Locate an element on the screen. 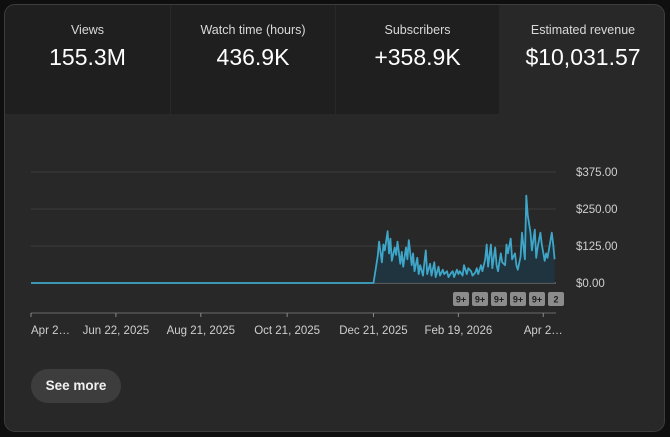 The width and height of the screenshot is (670, 437). y-tick-label: $125.00 is located at coordinates (597, 247).